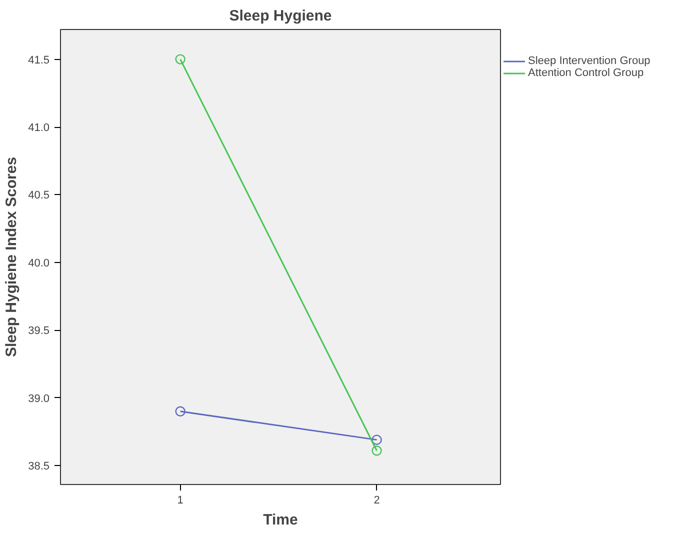 This screenshot has height=552, width=698. Describe the element at coordinates (39, 263) in the screenshot. I see `y-tick-label: 40.0` at that location.